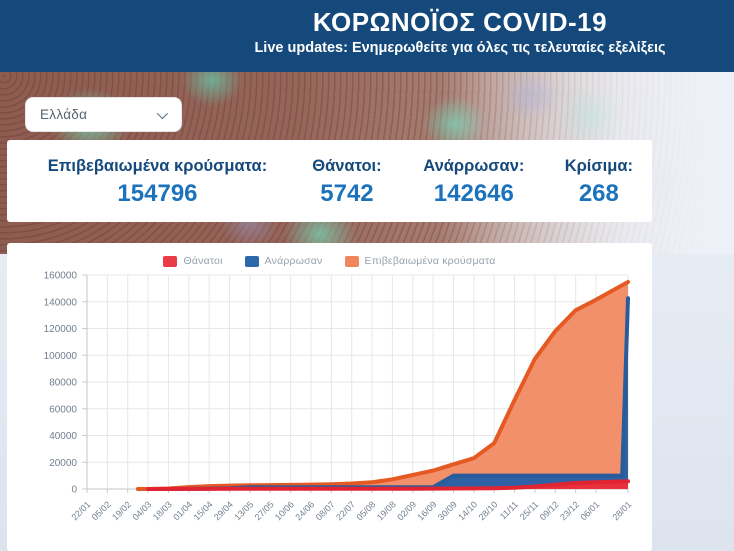 The image size is (734, 551). I want to click on svg-text: 11/11, so click(509, 510).